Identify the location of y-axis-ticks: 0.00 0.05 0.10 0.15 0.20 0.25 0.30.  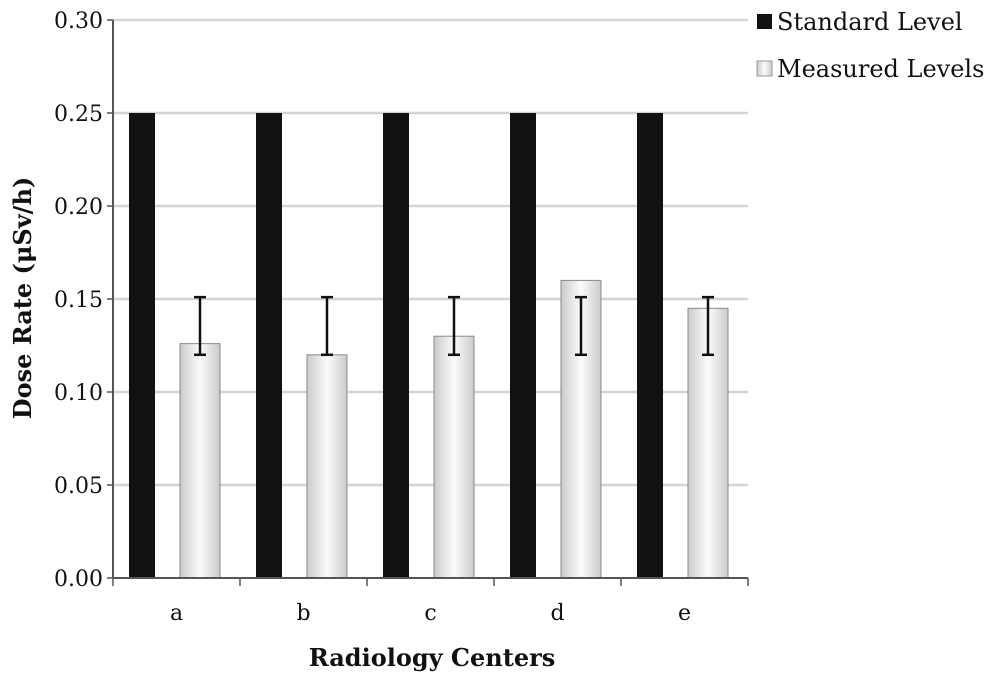
(83, 300).